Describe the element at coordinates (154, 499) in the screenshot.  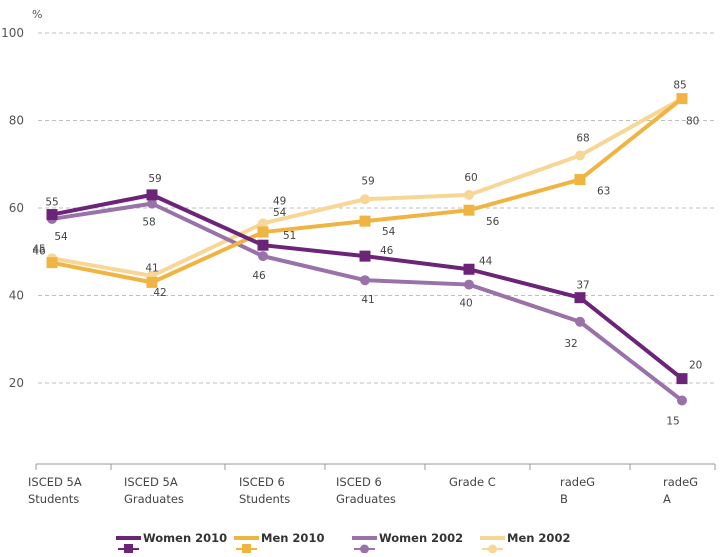
I see `x-tick-label-1-1: Graduates` at that location.